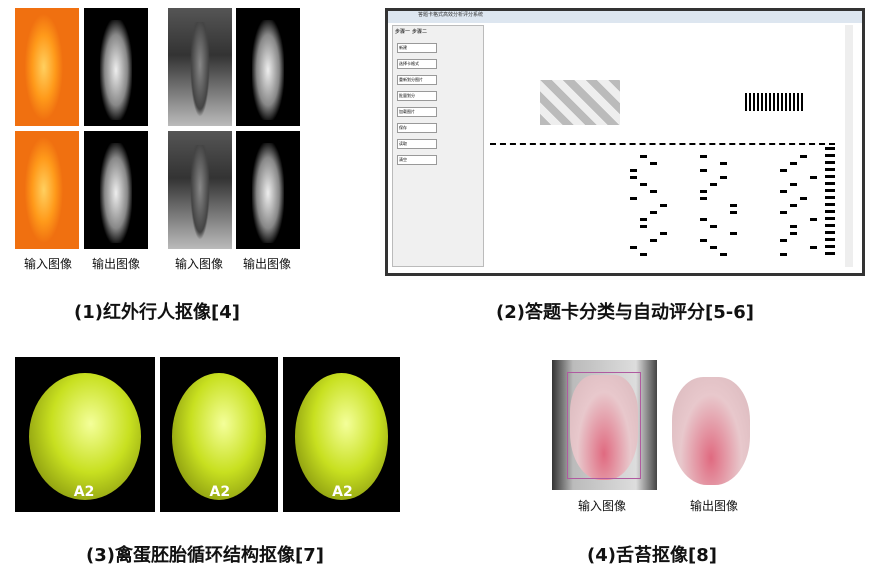  What do you see at coordinates (625, 17) in the screenshot?
I see `window-title: 答题卡格式高效分析评分系统` at bounding box center [625, 17].